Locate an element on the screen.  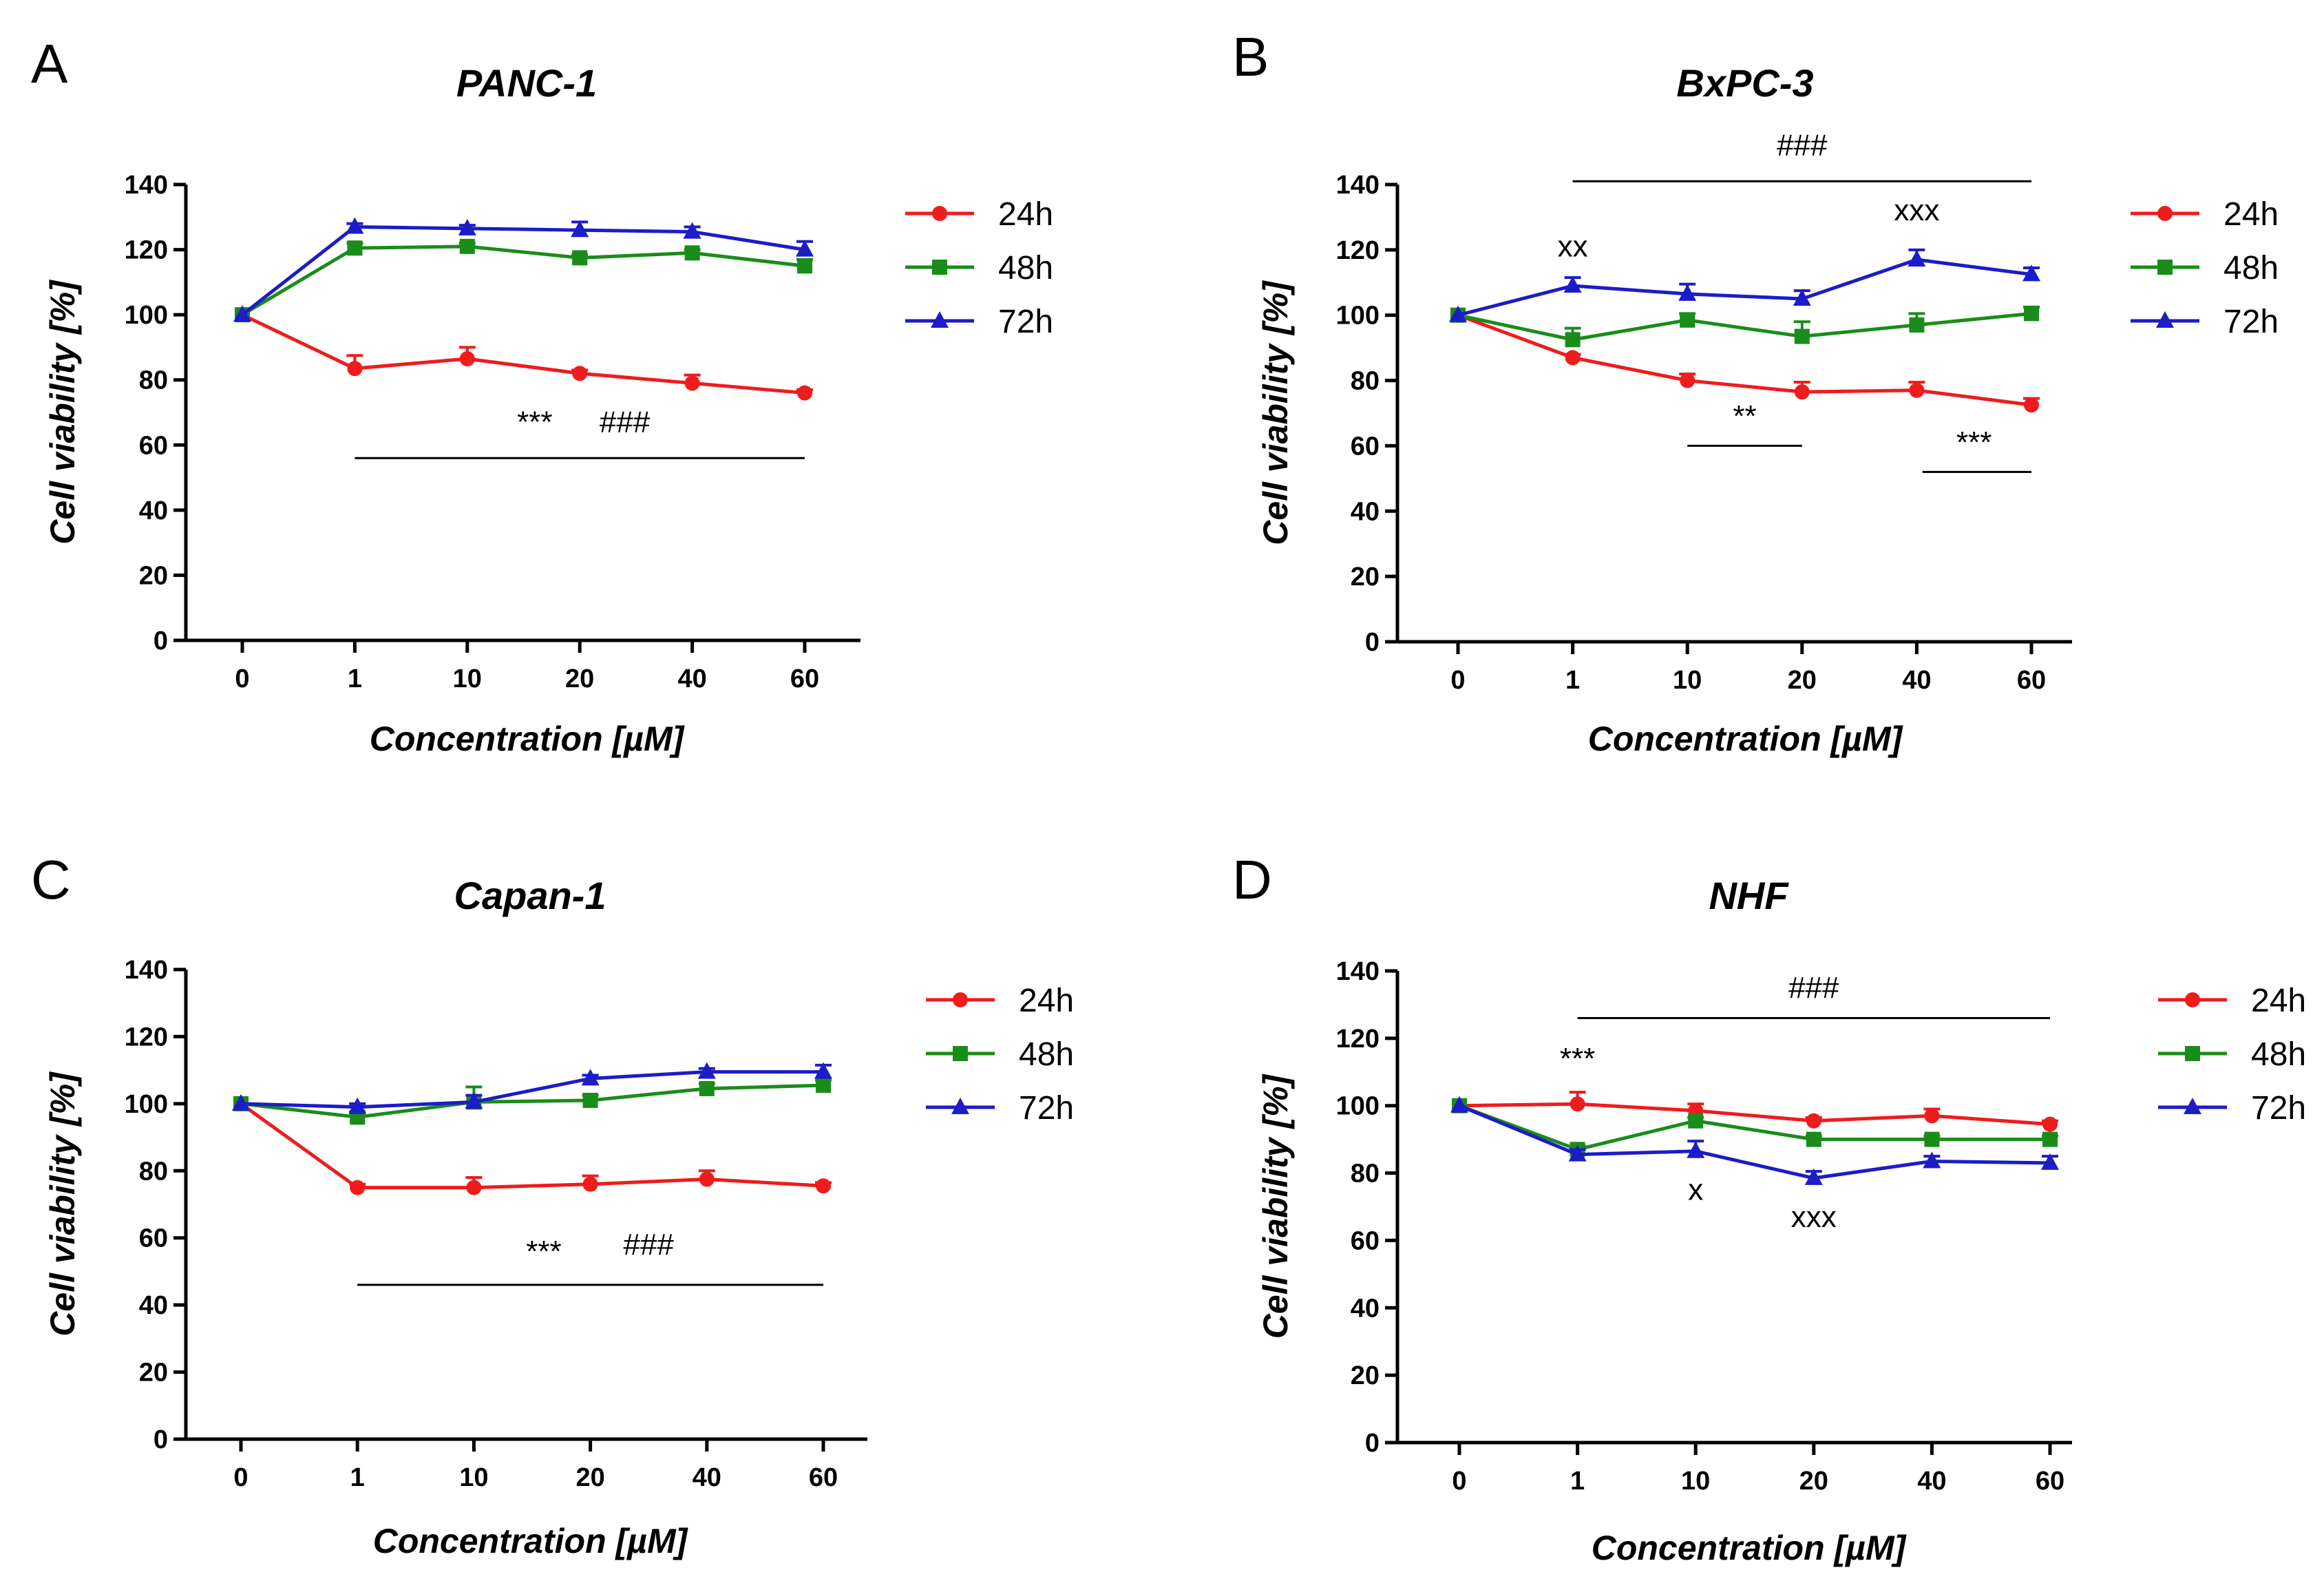
annotation: xx is located at coordinates (1573, 246).